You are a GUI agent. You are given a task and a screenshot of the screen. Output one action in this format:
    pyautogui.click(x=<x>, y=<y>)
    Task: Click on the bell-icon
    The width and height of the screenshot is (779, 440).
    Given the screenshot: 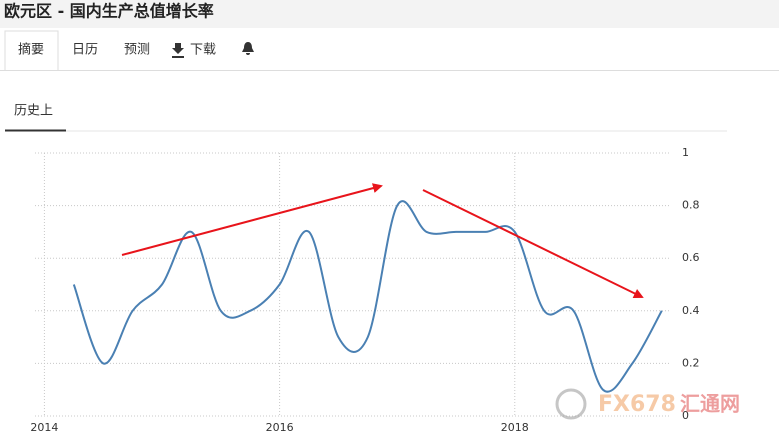 What is the action you would take?
    pyautogui.click(x=248, y=48)
    